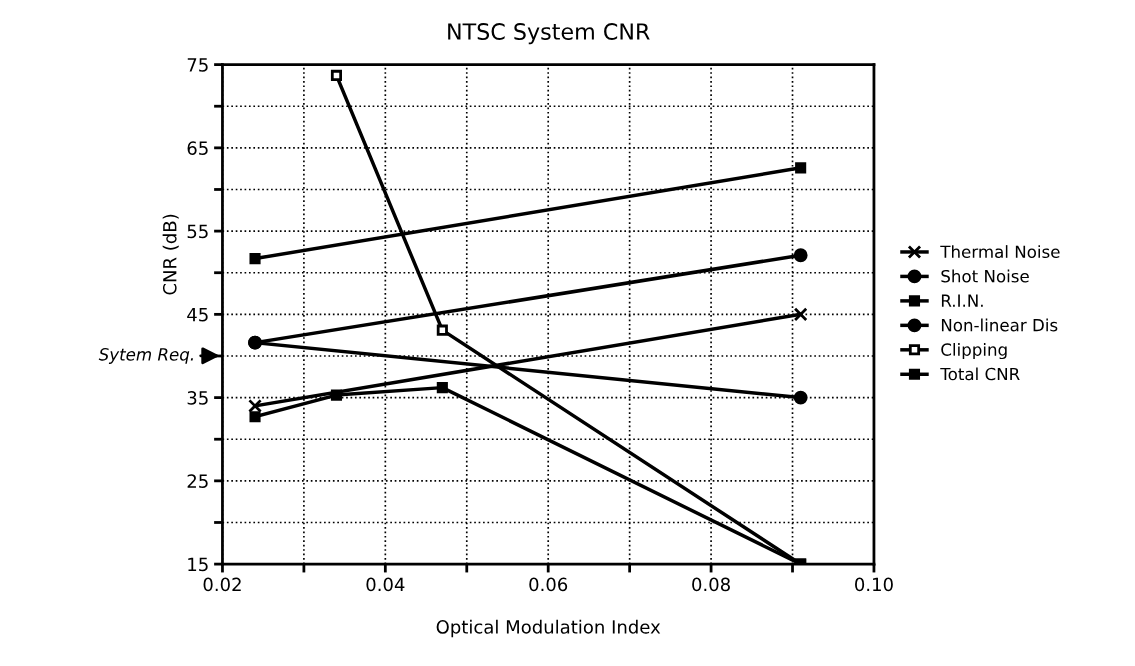 The width and height of the screenshot is (1135, 666). What do you see at coordinates (999, 325) in the screenshot?
I see `legend-label: Non-linear Dis` at bounding box center [999, 325].